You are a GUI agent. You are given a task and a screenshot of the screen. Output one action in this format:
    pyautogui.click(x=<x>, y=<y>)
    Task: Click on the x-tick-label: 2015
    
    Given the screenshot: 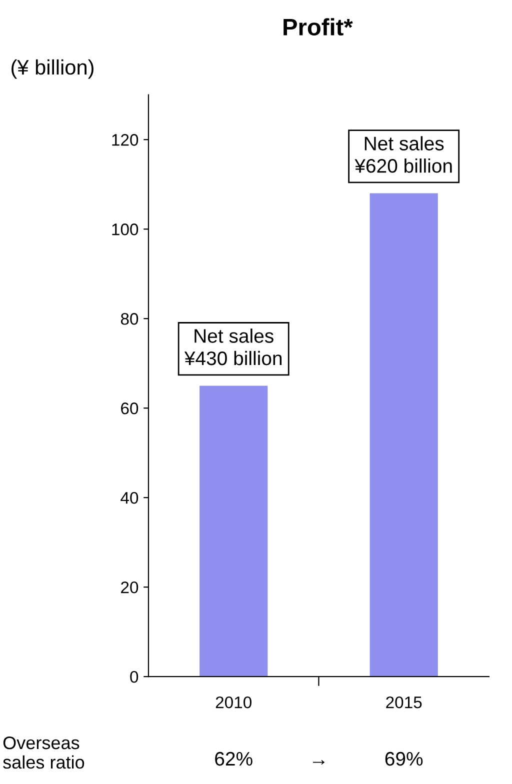 What is the action you would take?
    pyautogui.click(x=404, y=702)
    